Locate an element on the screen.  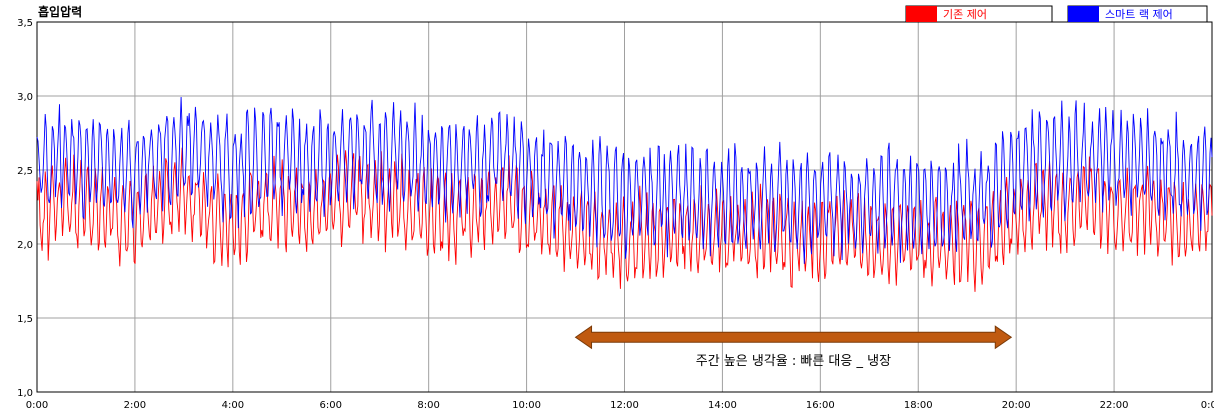
y-tick-label: 3,5 is located at coordinates (25, 23).